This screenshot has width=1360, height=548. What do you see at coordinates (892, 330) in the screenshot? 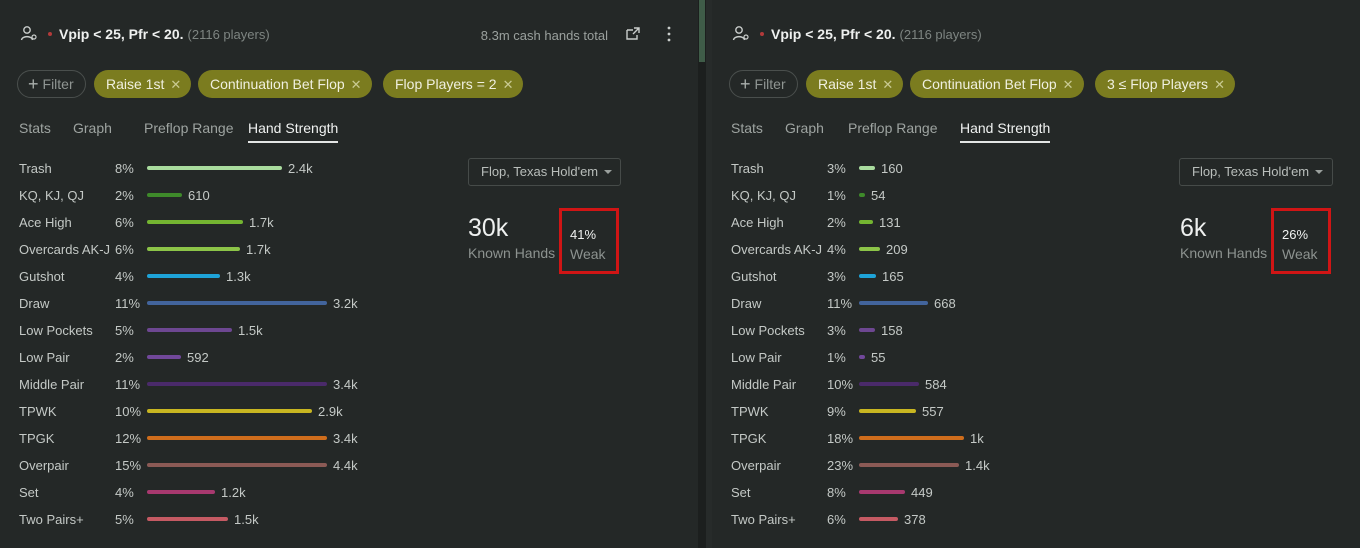
I see `hand-category-count: 158` at bounding box center [892, 330].